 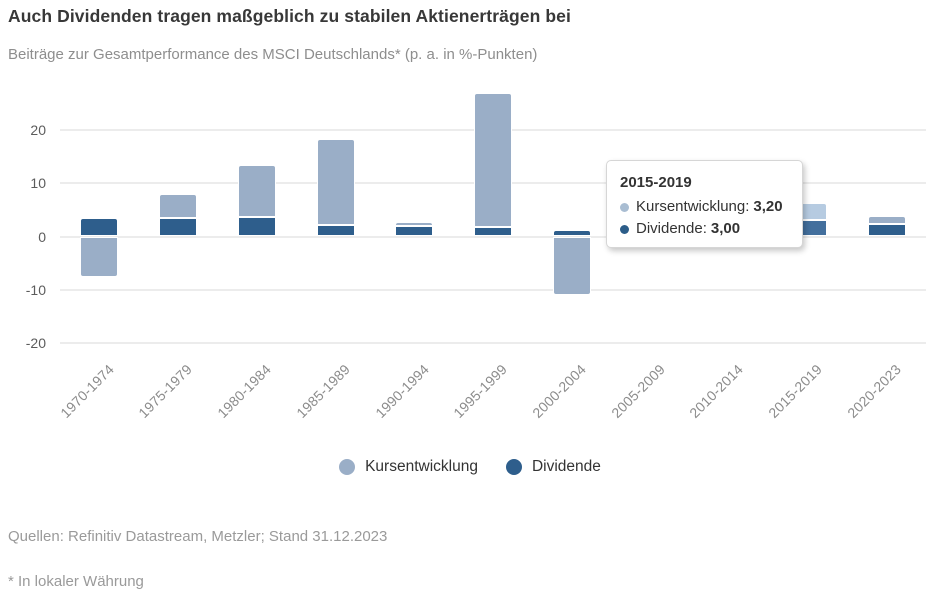 I want to click on bar-kursentwicklung-1980-1984, so click(x=256, y=191).